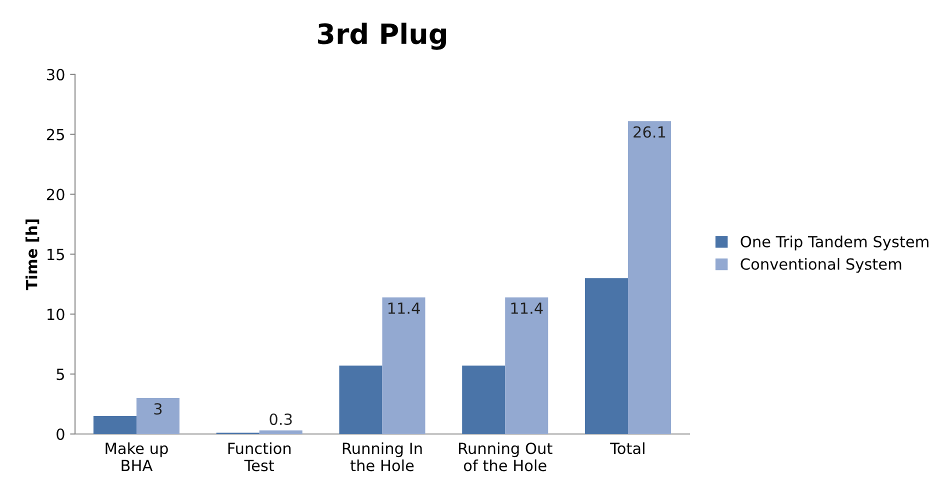  I want to click on y-tick-label: 30, so click(55, 74).